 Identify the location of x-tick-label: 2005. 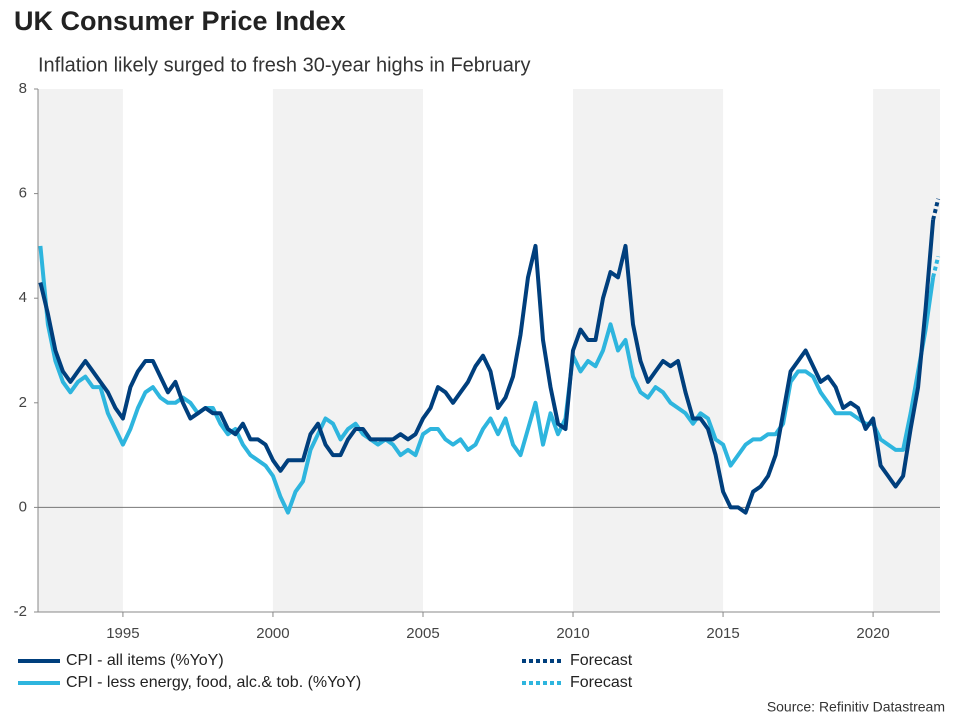
(422, 633).